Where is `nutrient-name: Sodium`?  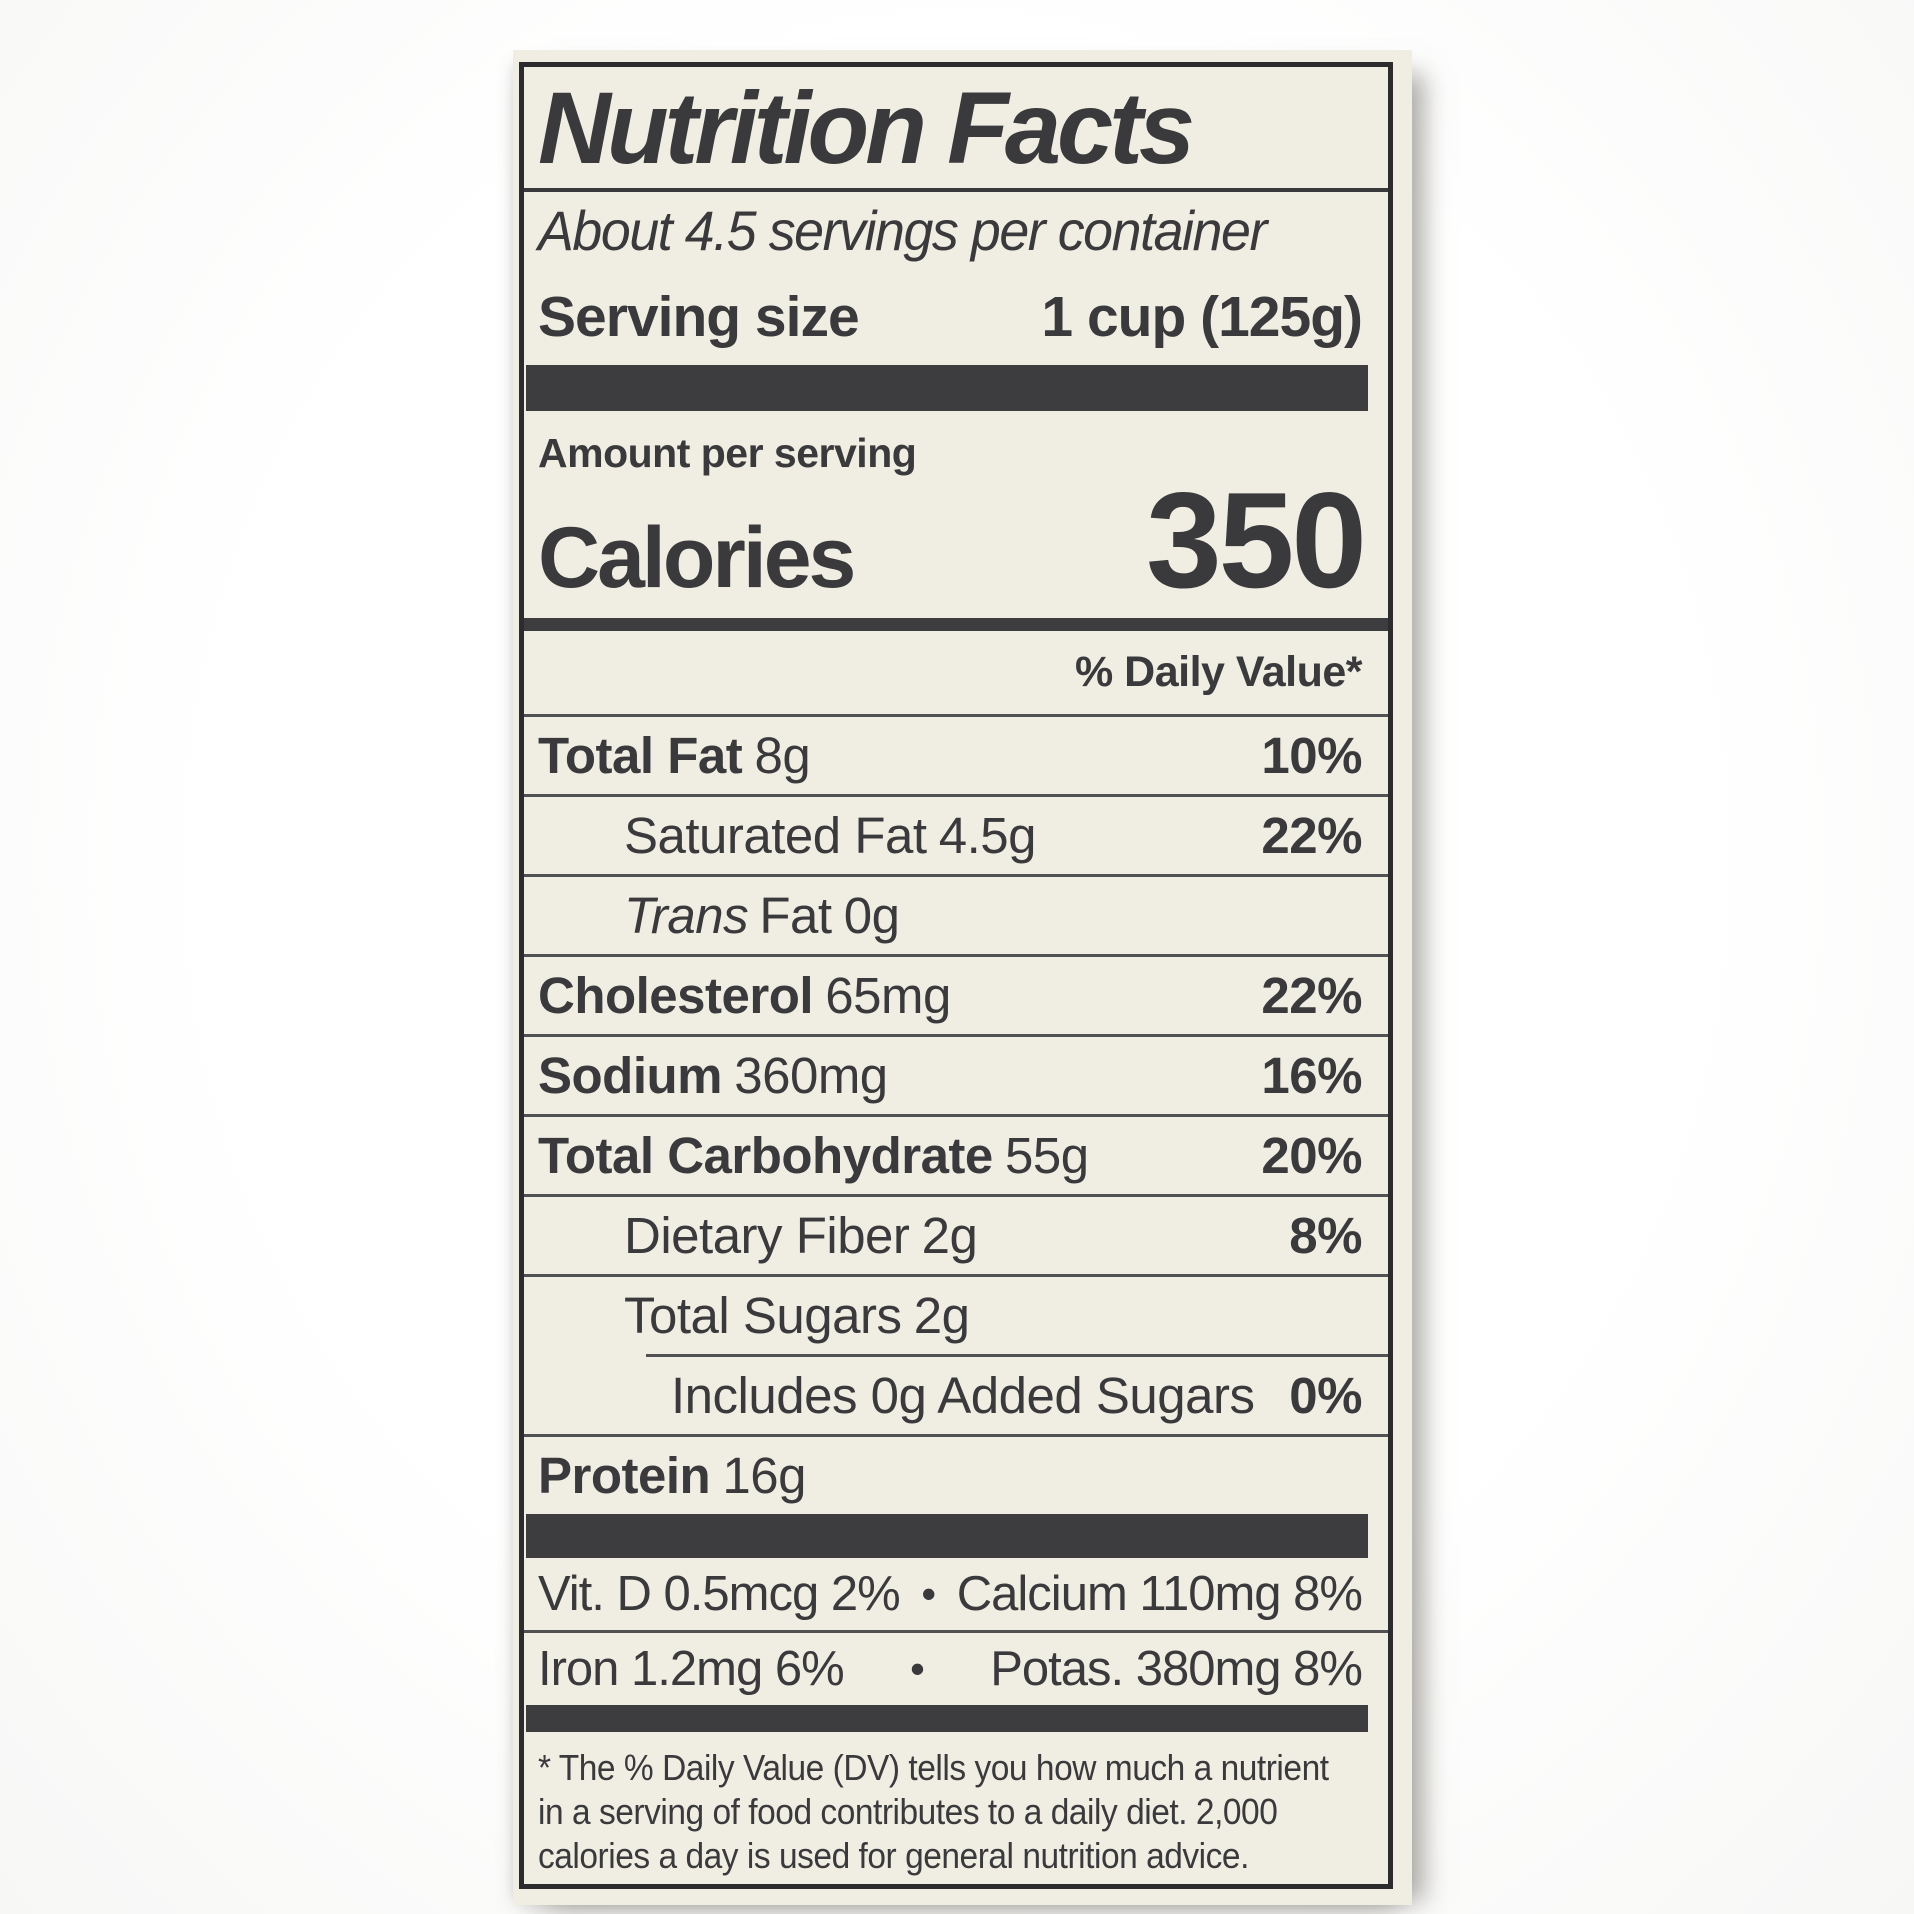 nutrient-name: Sodium is located at coordinates (630, 1075).